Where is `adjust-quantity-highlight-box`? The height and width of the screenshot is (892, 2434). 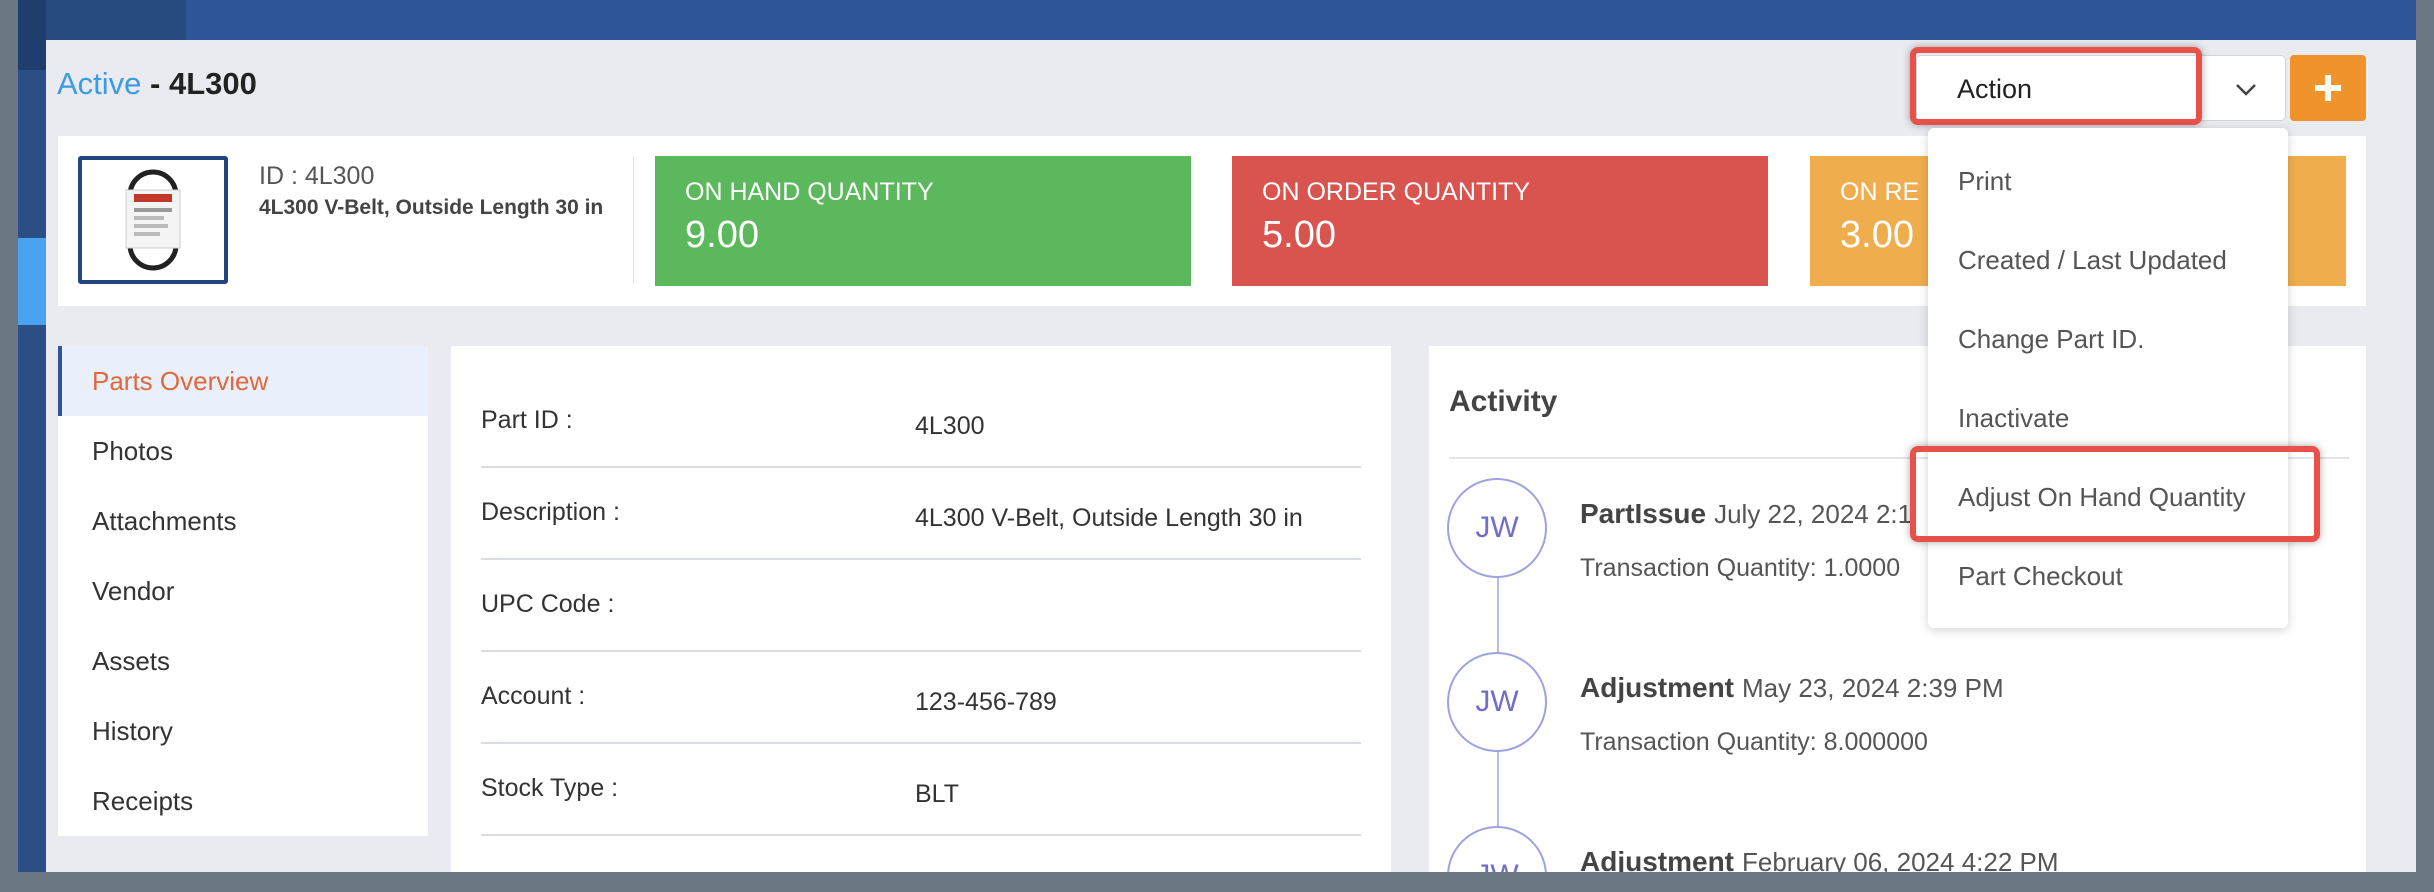
adjust-quantity-highlight-box is located at coordinates (2115, 494).